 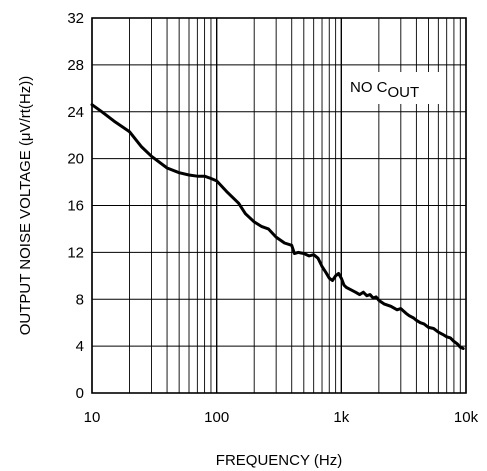 I want to click on annotation-subscript: OUT, so click(x=404, y=92).